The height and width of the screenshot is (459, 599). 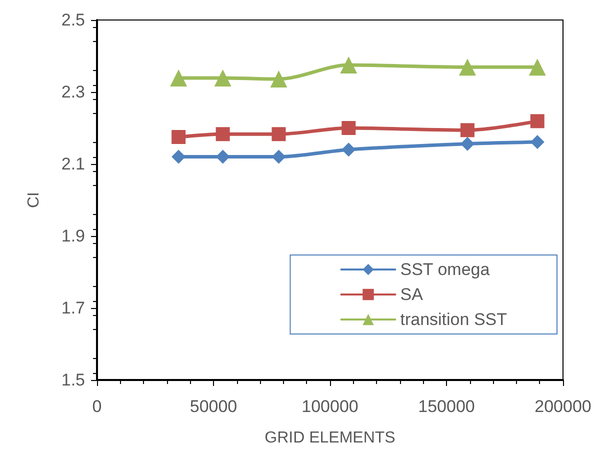 I want to click on y-tick-label: 2.5, so click(x=73, y=20).